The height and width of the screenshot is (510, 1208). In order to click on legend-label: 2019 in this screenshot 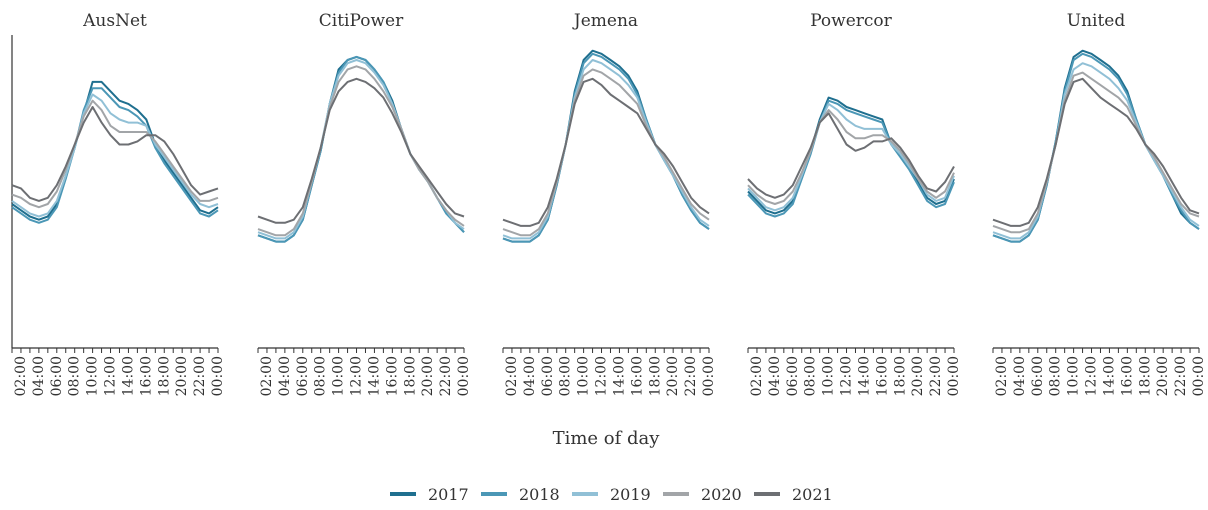, I will do `click(630, 494)`.